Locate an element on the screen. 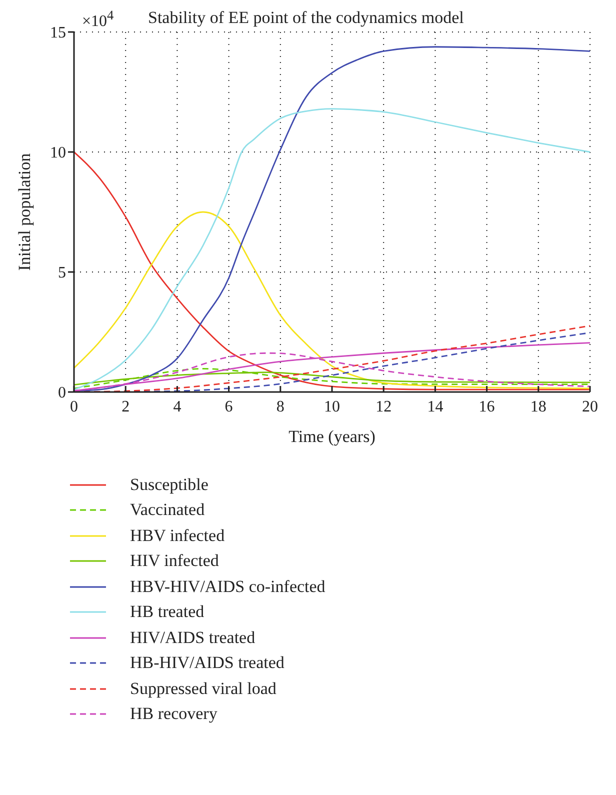 The height and width of the screenshot is (795, 616). legend-label: Susceptible is located at coordinates (169, 484).